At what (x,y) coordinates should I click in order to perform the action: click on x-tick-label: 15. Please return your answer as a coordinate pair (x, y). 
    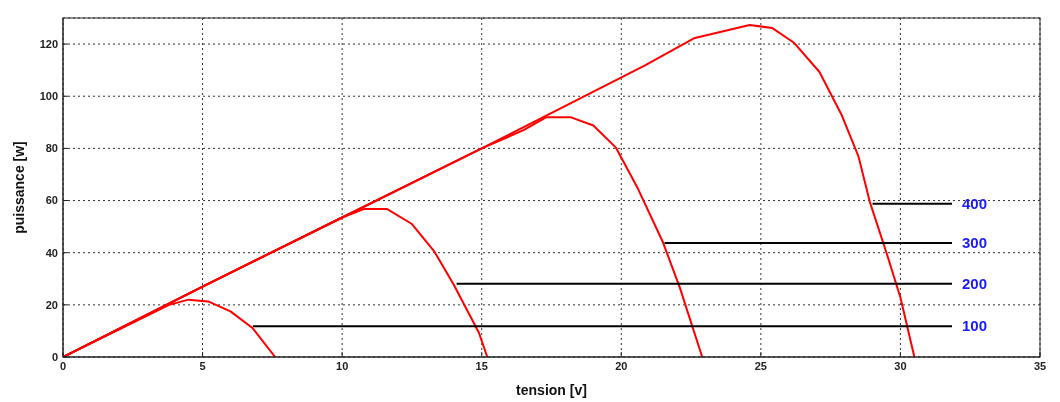
    Looking at the image, I should click on (481, 365).